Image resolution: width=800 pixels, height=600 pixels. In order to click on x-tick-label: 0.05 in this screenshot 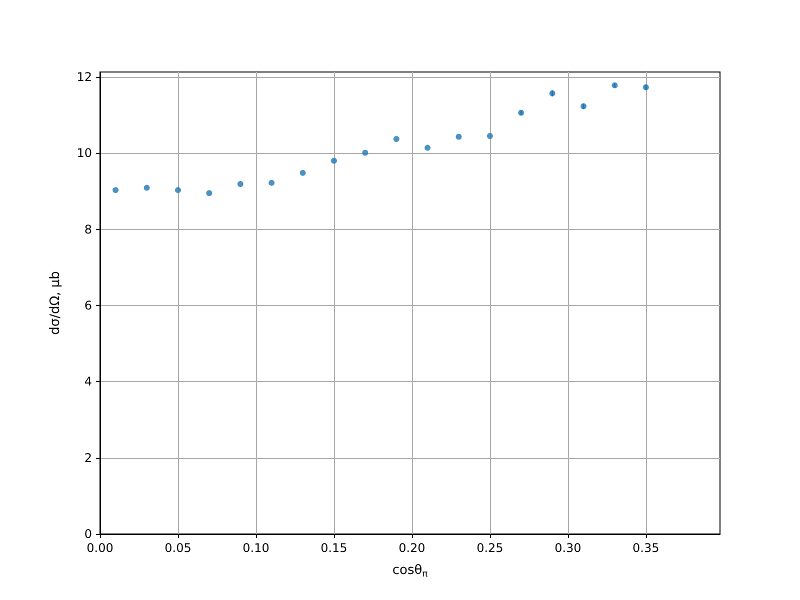, I will do `click(178, 548)`.